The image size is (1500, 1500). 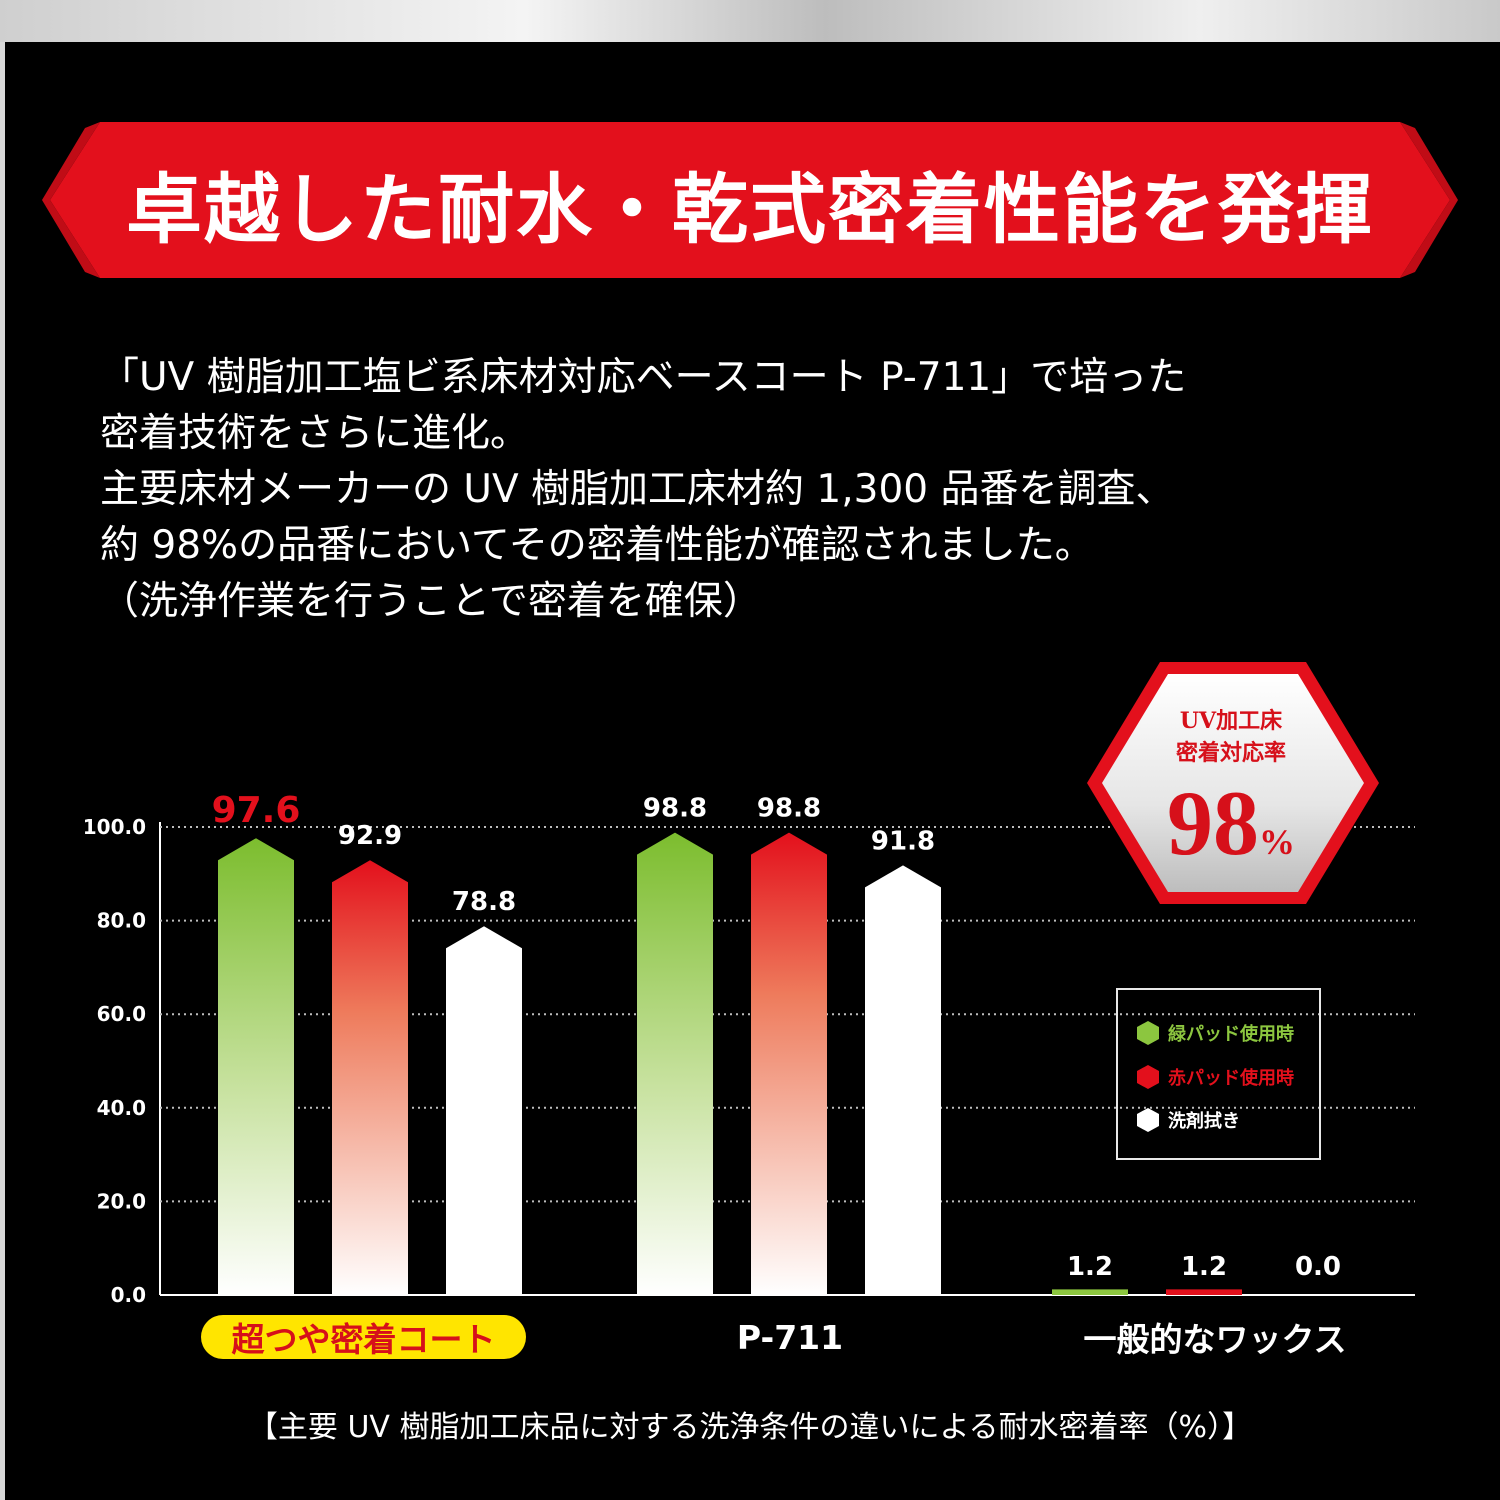 What do you see at coordinates (1148, 1120) in the screenshot?
I see `white-hexagon-icon` at bounding box center [1148, 1120].